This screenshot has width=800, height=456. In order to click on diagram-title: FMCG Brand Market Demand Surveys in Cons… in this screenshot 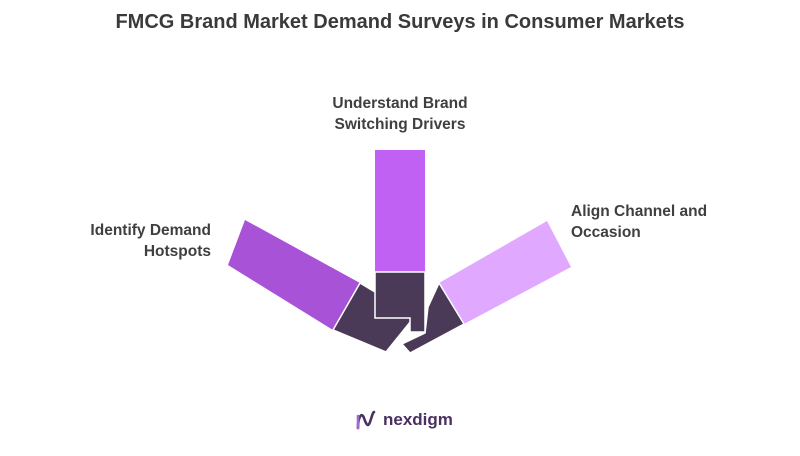, I will do `click(400, 22)`.